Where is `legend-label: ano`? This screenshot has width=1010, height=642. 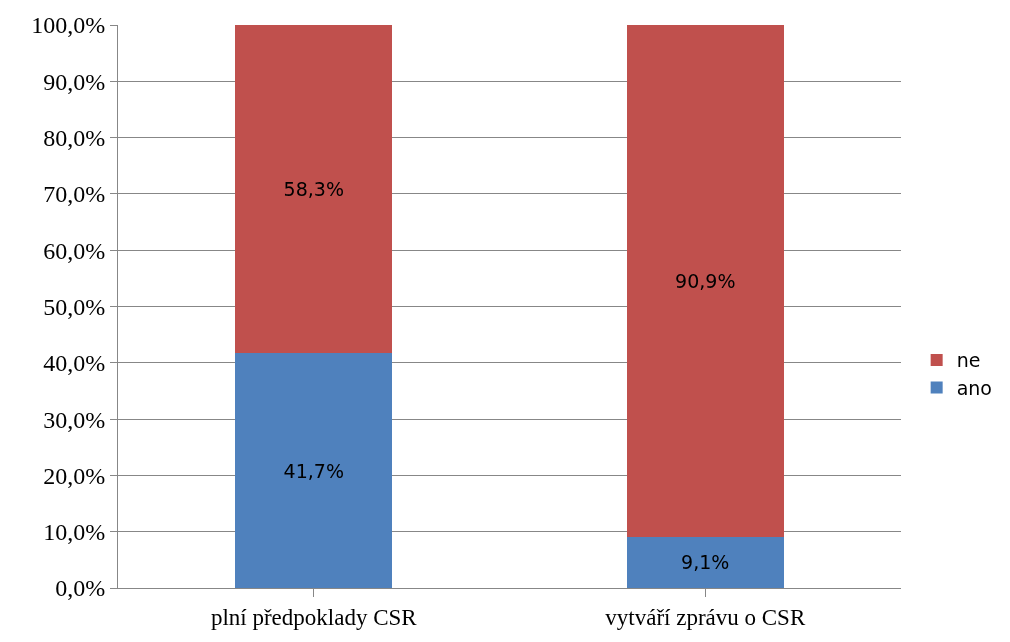
legend-label: ano is located at coordinates (974, 388).